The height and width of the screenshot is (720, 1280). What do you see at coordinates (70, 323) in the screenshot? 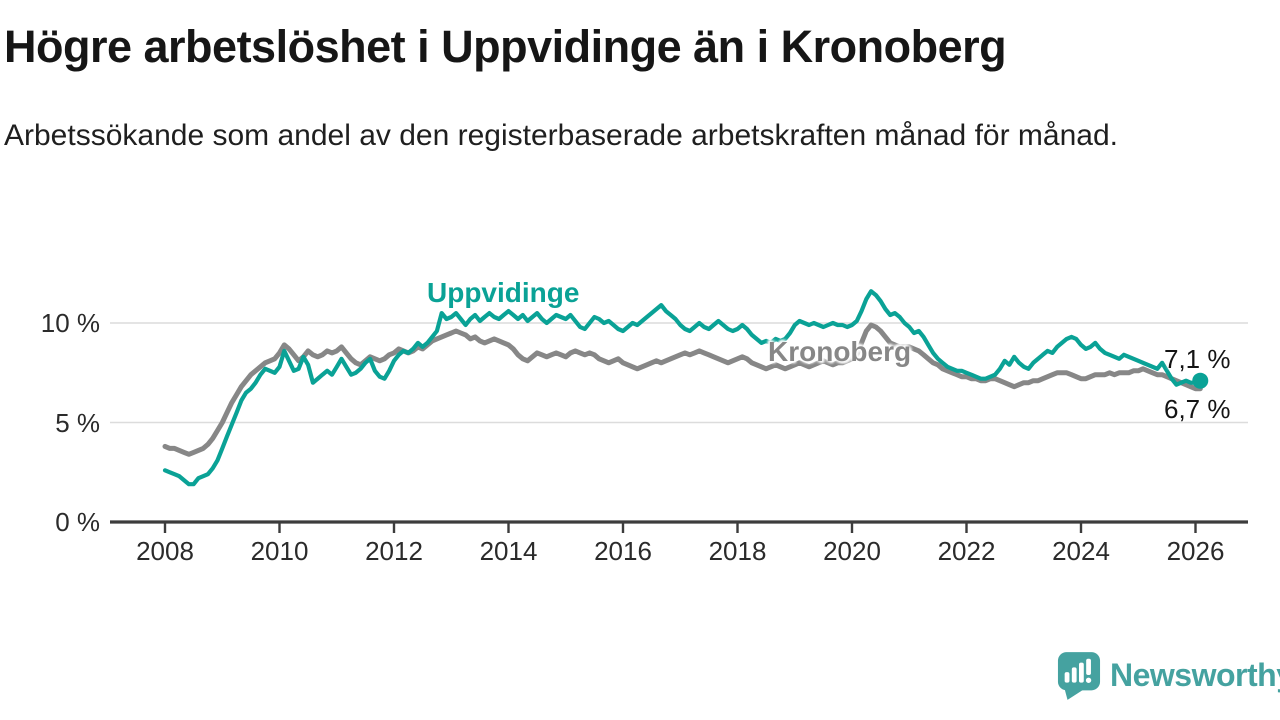
I see `y-tick-label: 10 %` at bounding box center [70, 323].